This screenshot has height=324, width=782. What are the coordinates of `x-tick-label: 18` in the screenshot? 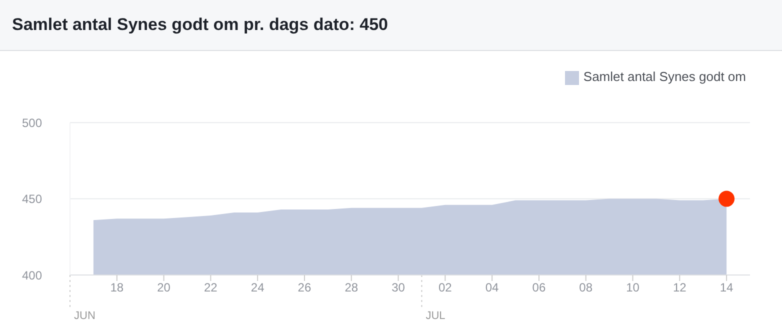 It's located at (117, 287).